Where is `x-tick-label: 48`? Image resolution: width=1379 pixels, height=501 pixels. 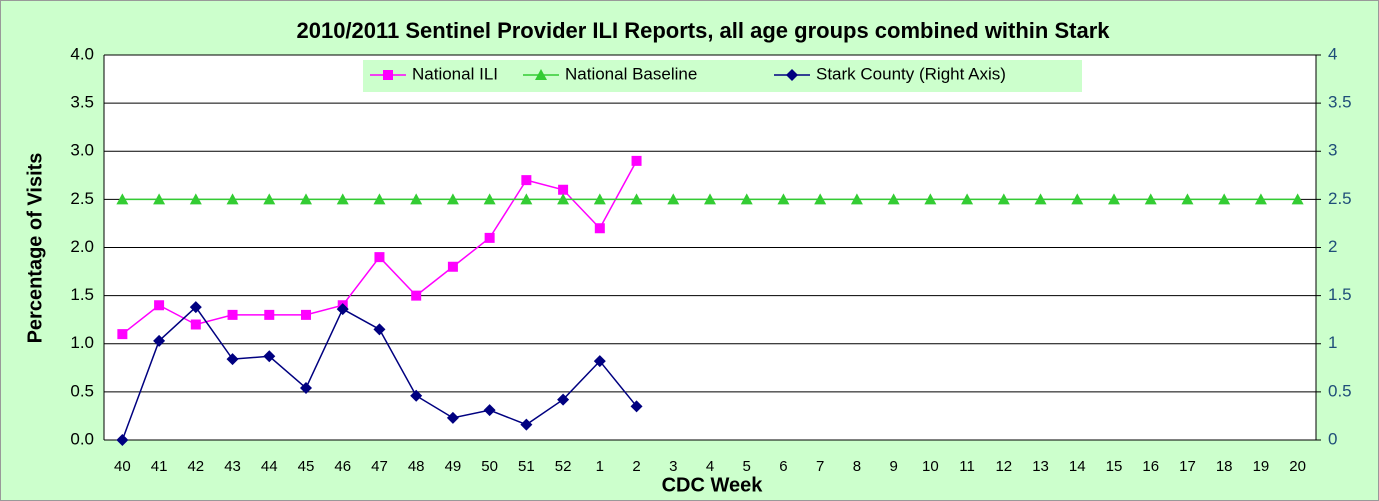 x-tick-label: 48 is located at coordinates (416, 466).